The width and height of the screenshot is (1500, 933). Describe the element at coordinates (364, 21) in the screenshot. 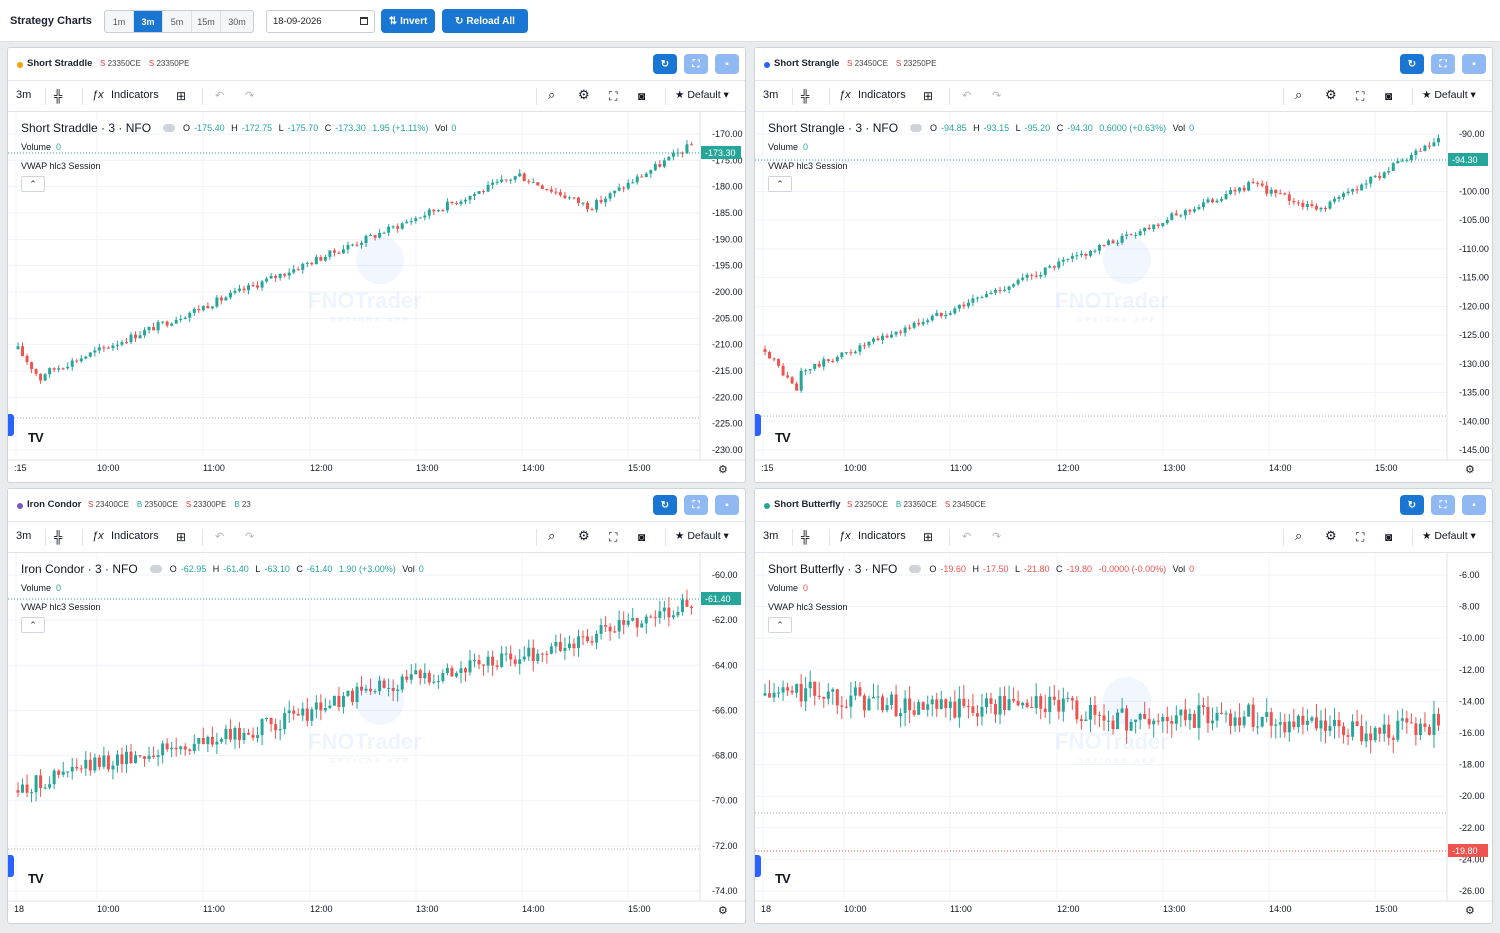

I see `calendar-icon` at that location.